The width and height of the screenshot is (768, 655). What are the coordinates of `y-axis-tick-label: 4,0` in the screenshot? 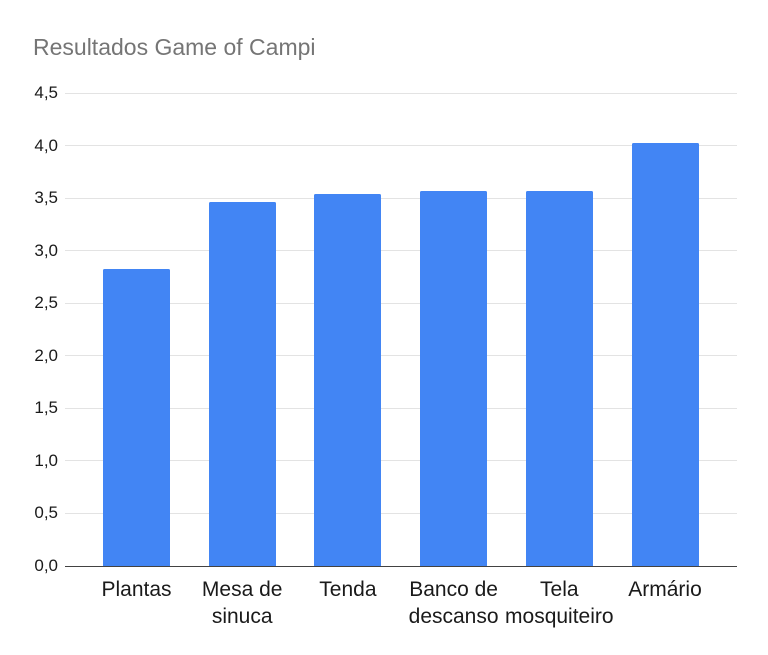 It's located at (46, 145).